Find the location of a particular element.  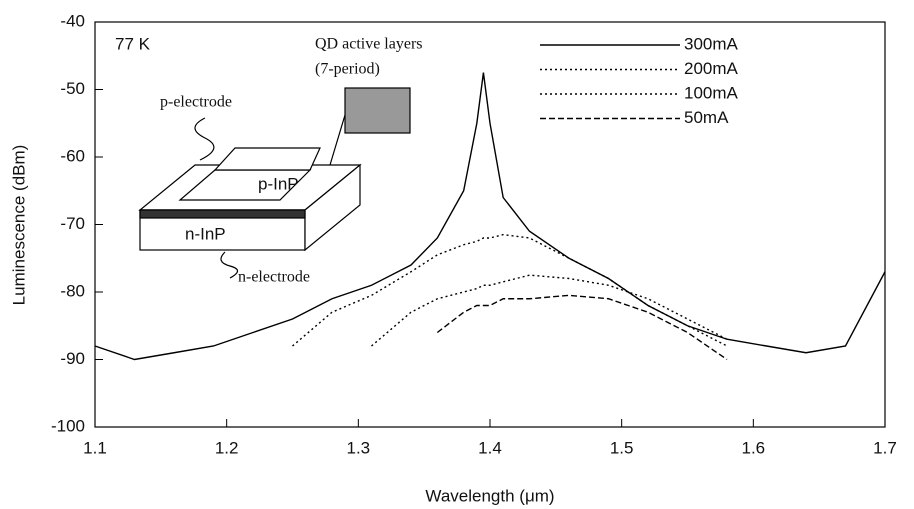

y-axis-label: Luminescence (dBm) is located at coordinates (18, 225).